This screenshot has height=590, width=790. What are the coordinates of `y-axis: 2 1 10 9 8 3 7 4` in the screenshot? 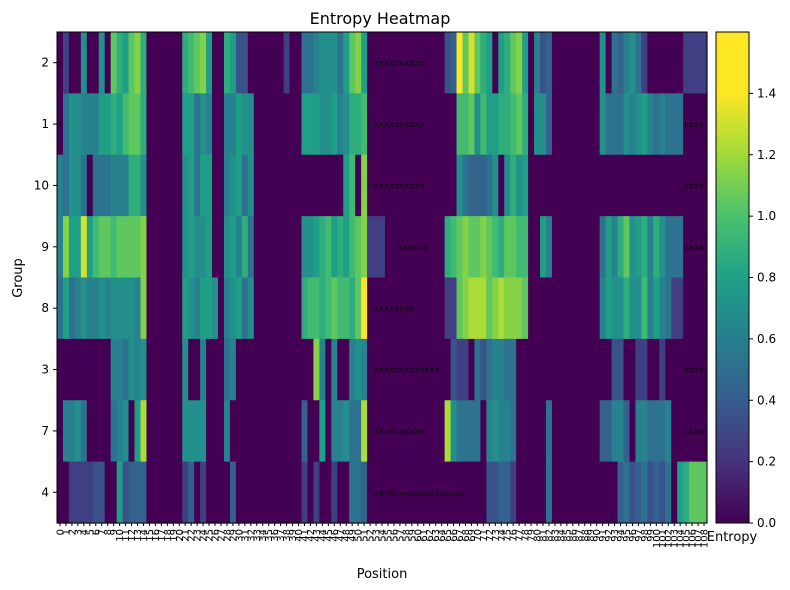 It's located at (45, 277).